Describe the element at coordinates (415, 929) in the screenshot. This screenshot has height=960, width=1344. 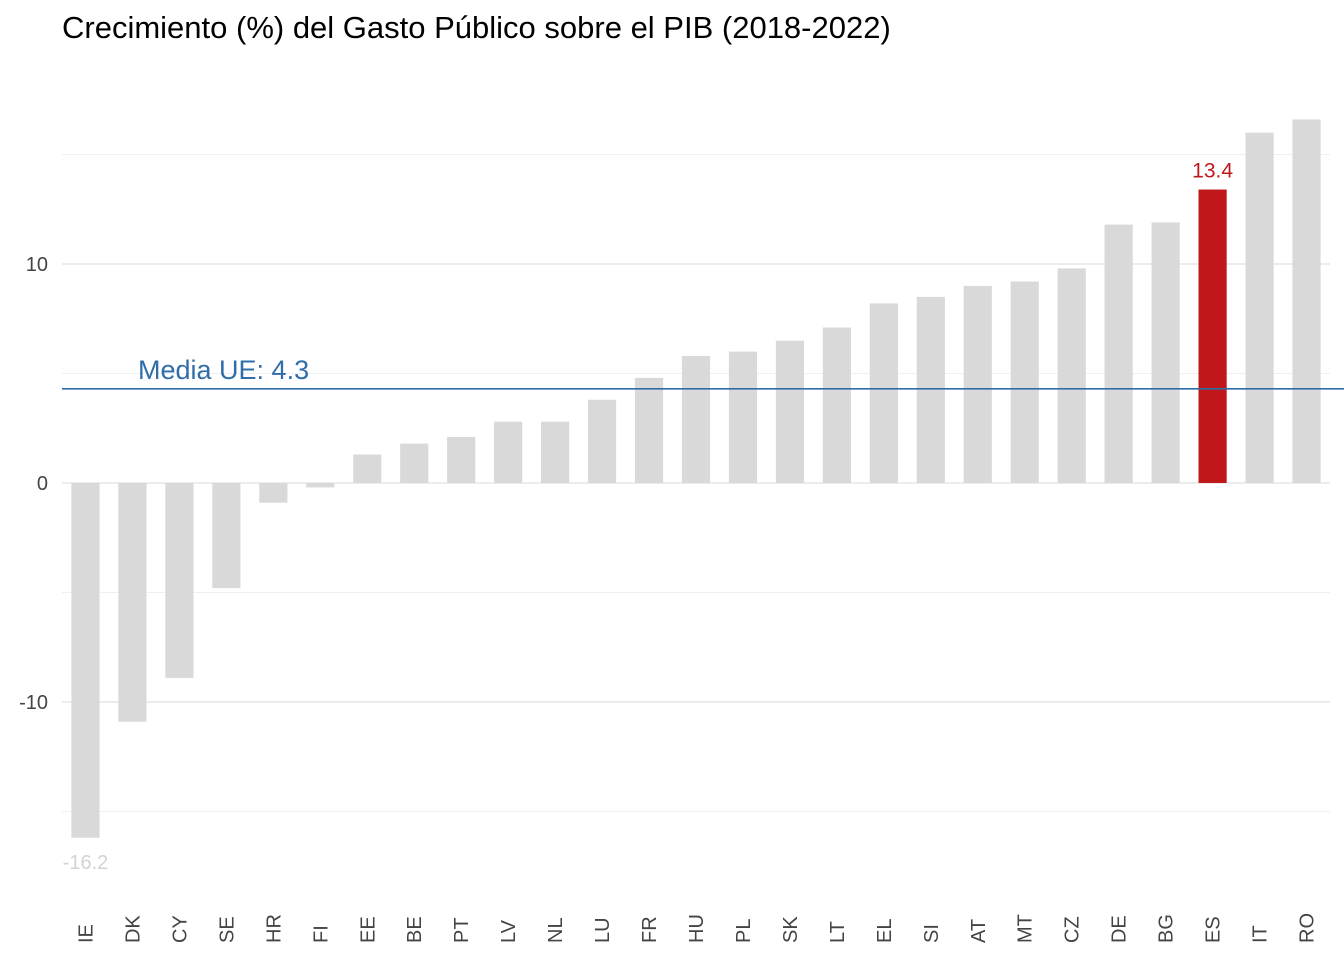
I see `x-tick-label: BE` at that location.